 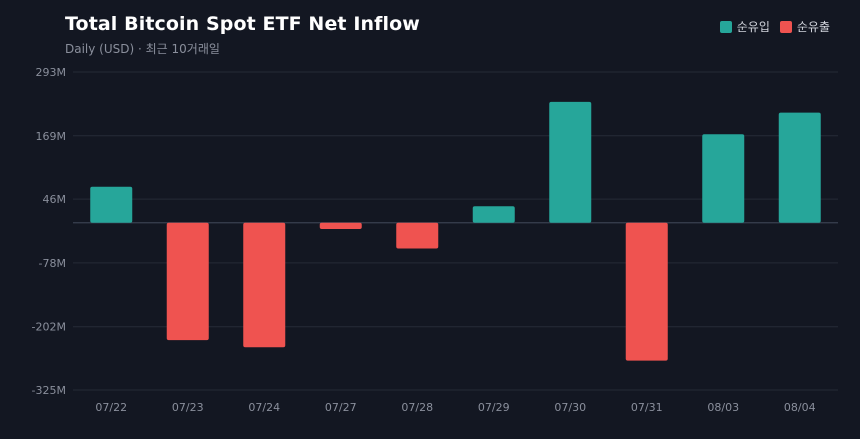 I want to click on x-tick-label: 08/04, so click(x=800, y=407).